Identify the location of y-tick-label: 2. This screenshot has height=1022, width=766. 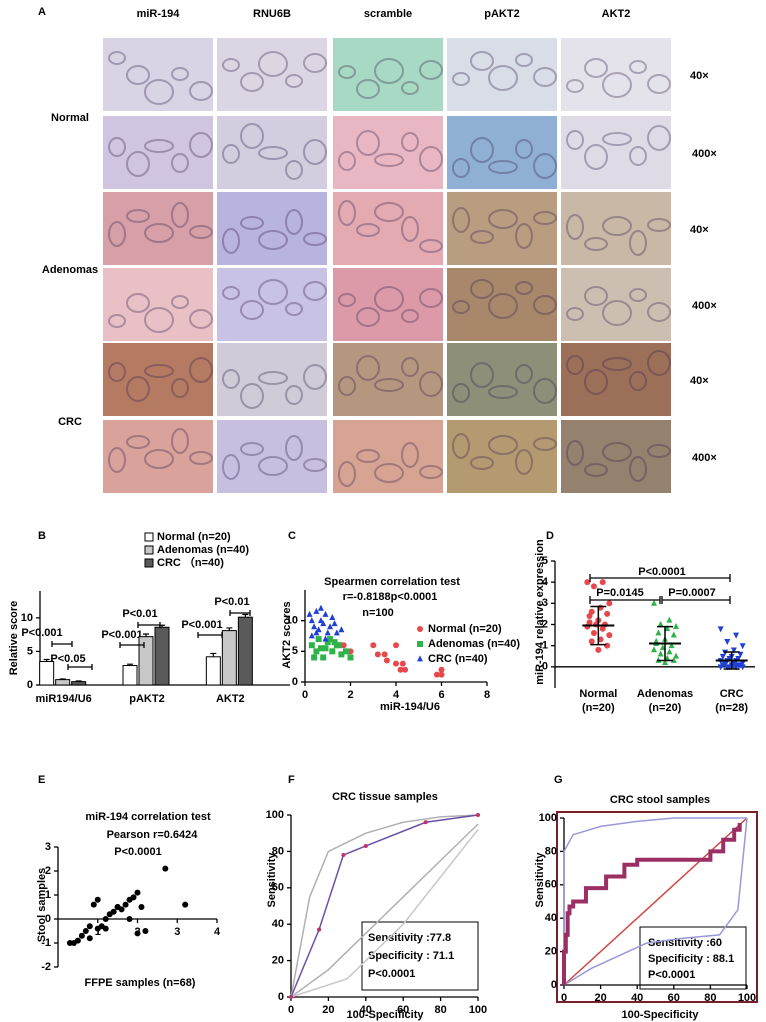
(48, 871).